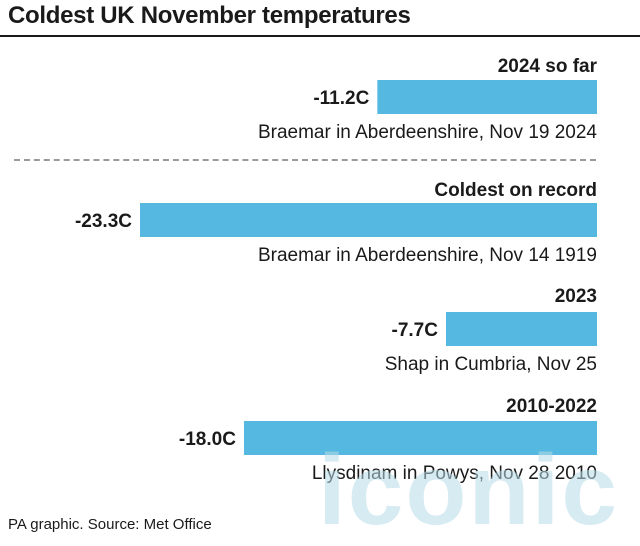 The height and width of the screenshot is (546, 640). I want to click on location-label: Llysdinam in Powys, Nov 28 2010, so click(454, 473).